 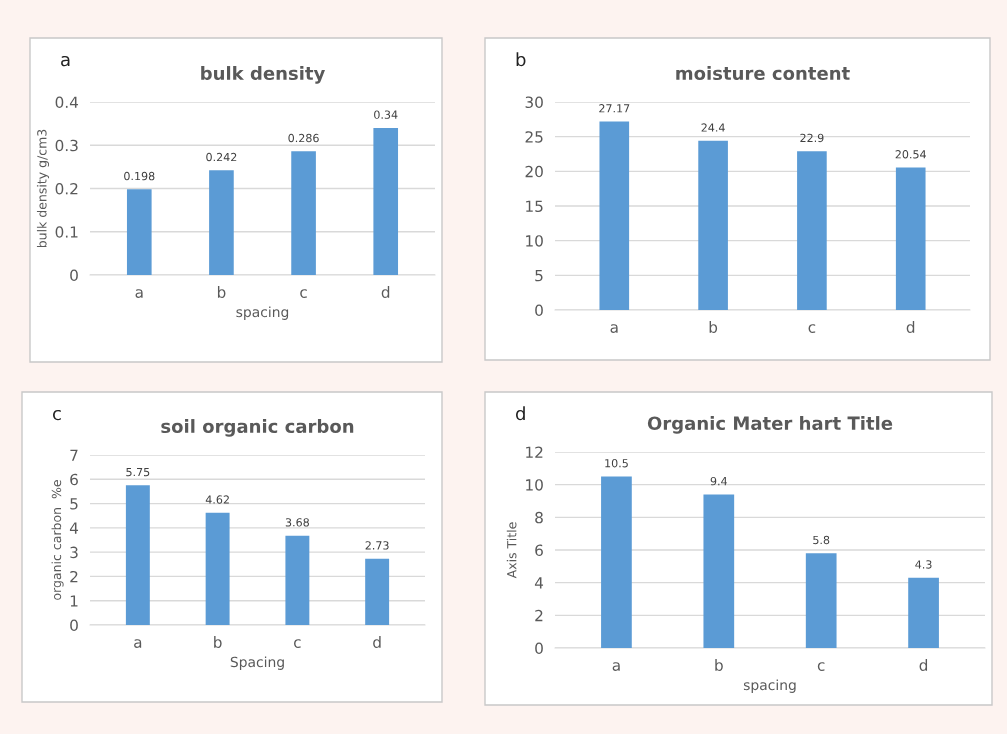 What do you see at coordinates (534, 206) in the screenshot?
I see `y-tick-label: 15` at bounding box center [534, 206].